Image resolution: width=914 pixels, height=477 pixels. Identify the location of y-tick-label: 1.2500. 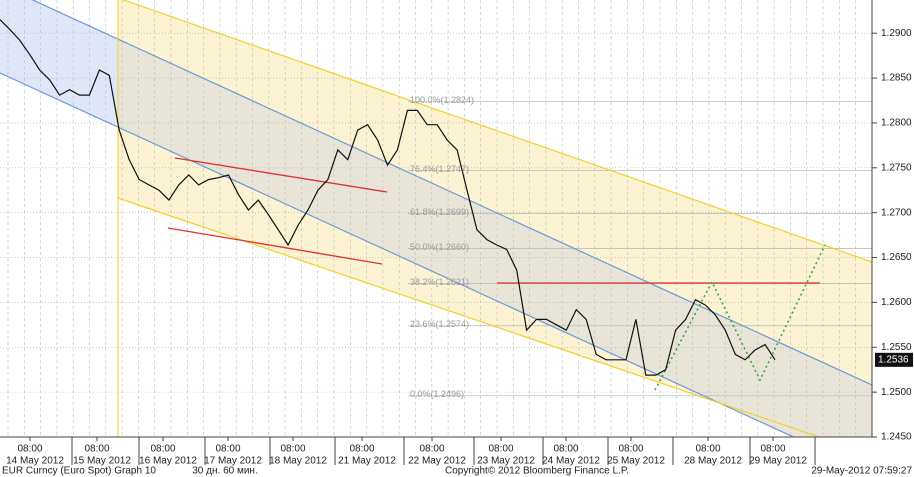
(896, 392).